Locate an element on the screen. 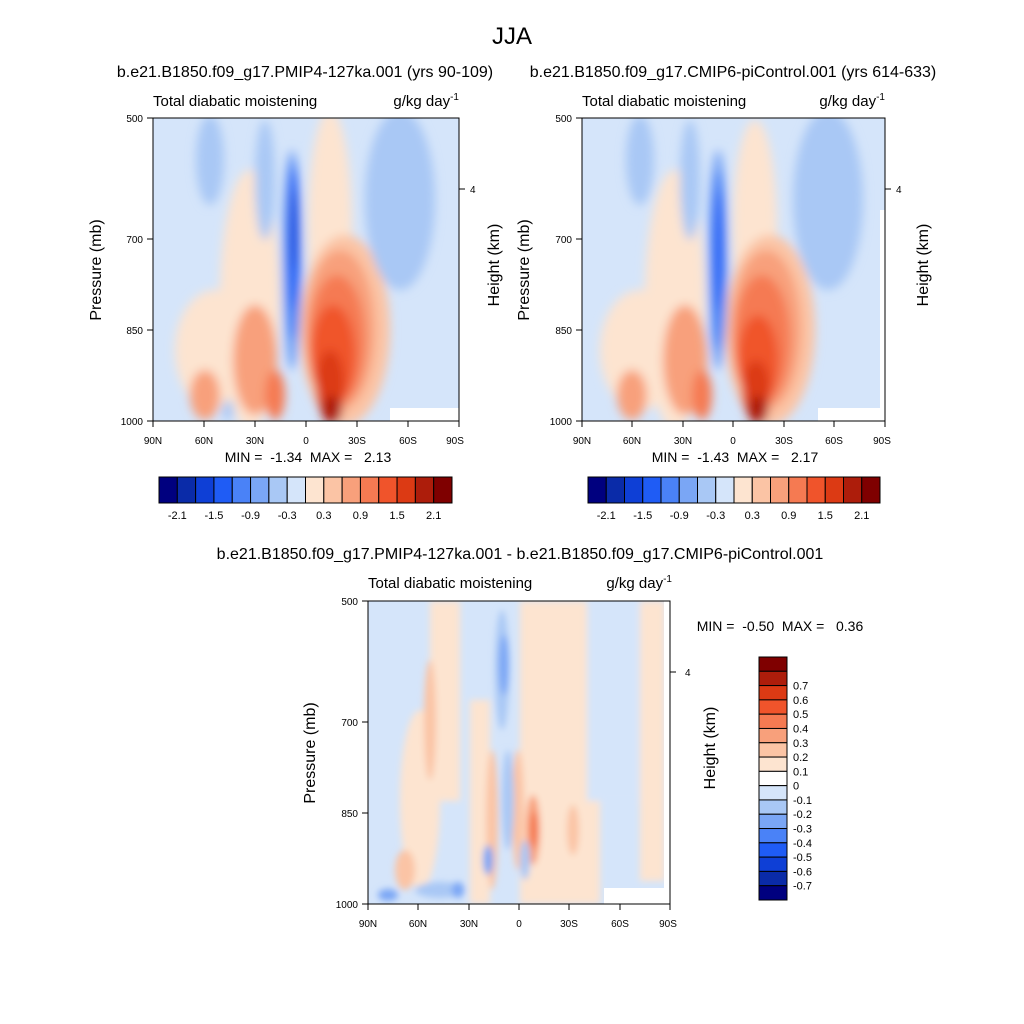 Image resolution: width=1024 pixels, height=1024 pixels. panel-3-ylabel: Pressure (mb) is located at coordinates (310, 752).